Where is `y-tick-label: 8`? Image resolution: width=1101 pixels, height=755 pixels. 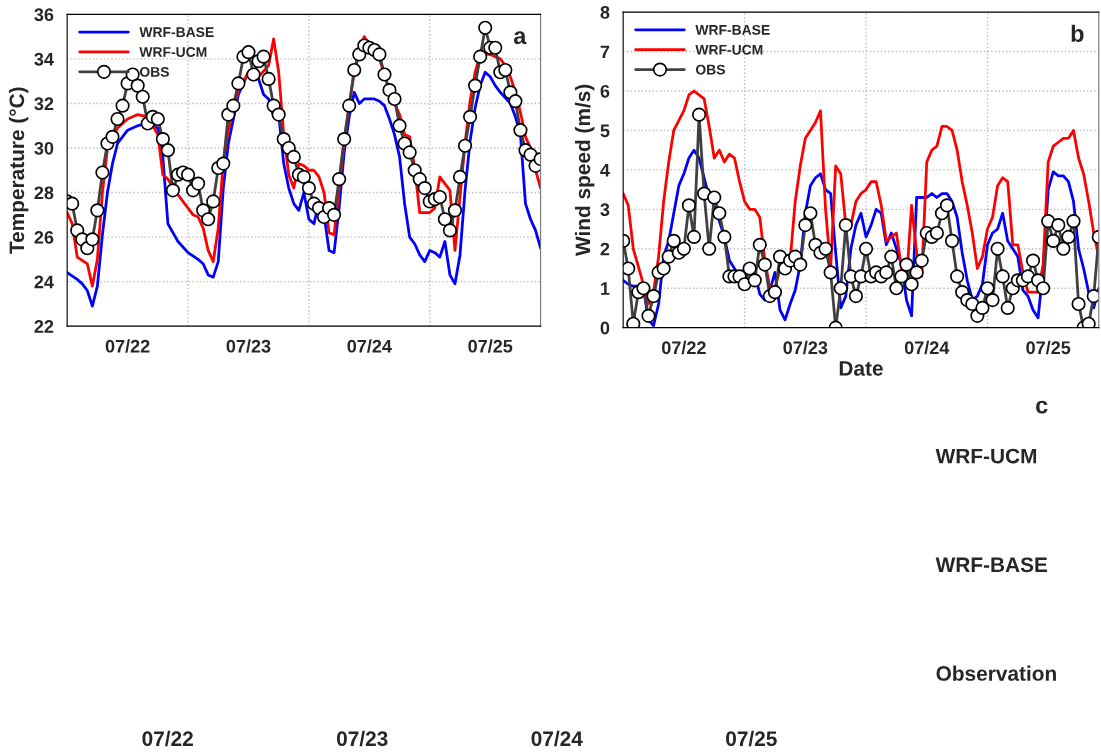
y-tick-label: 8 is located at coordinates (605, 12).